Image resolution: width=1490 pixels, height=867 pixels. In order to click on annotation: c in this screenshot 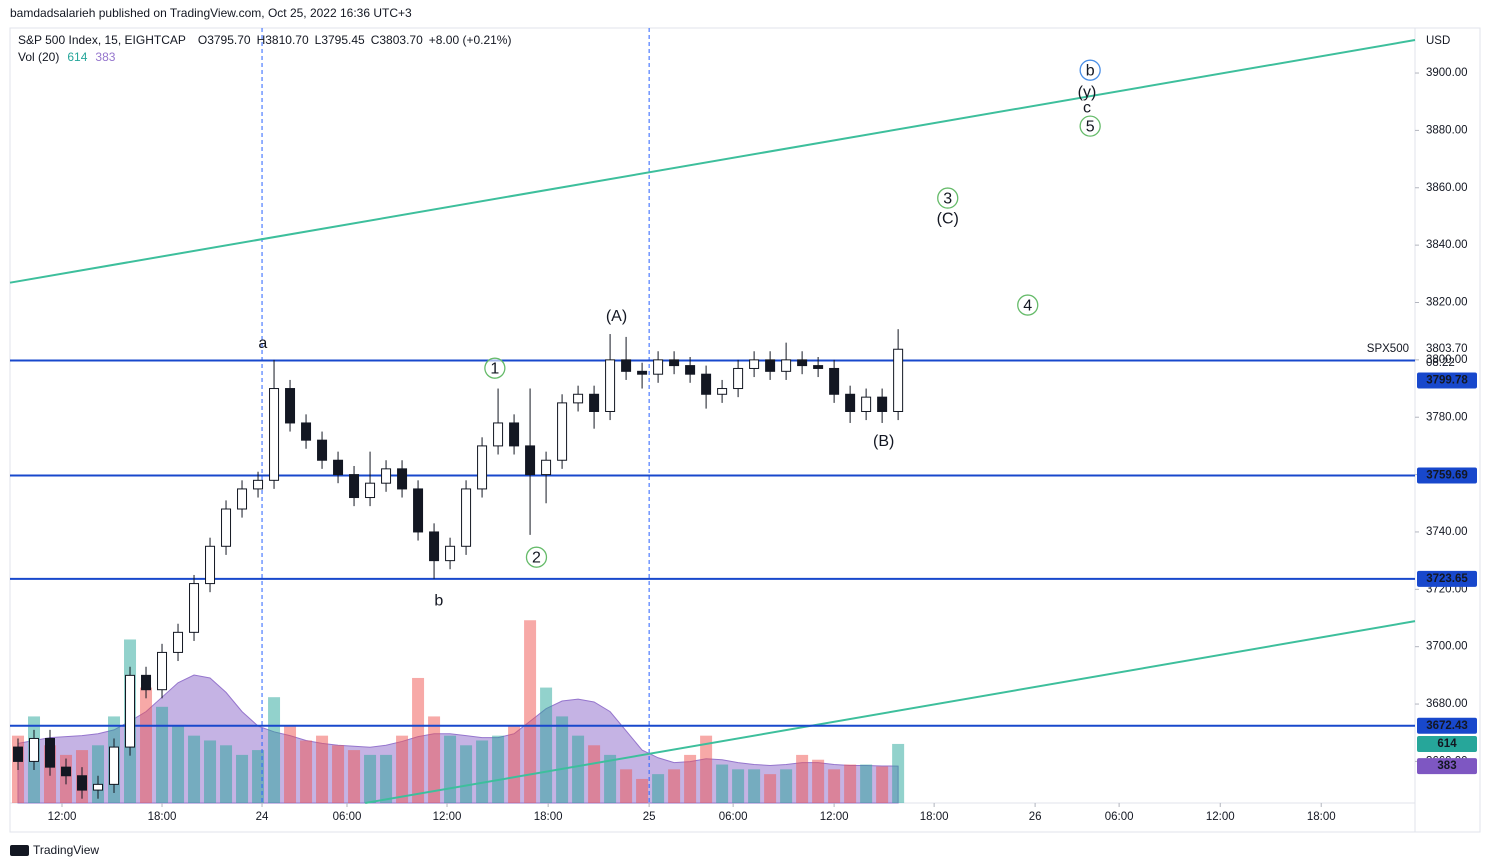, I will do `click(1087, 107)`.